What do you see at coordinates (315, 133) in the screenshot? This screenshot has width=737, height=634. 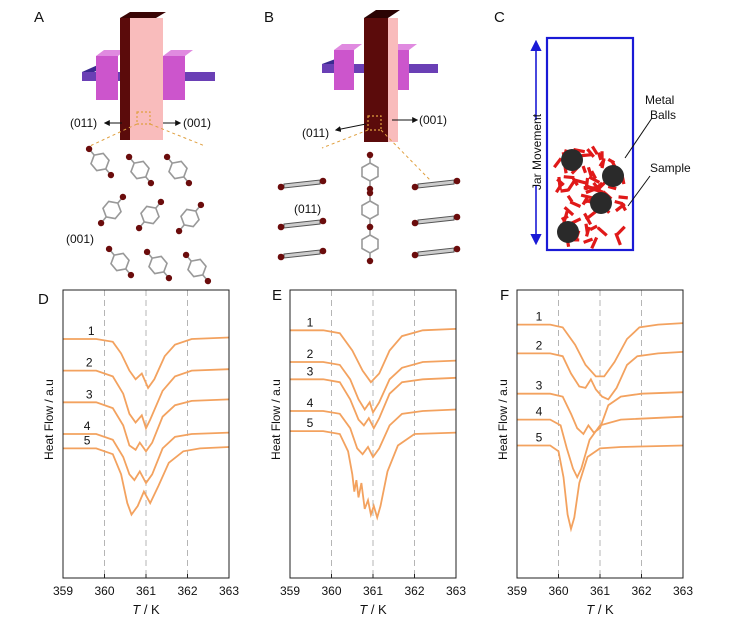 I see `direction-label-011-b: (011)` at bounding box center [315, 133].